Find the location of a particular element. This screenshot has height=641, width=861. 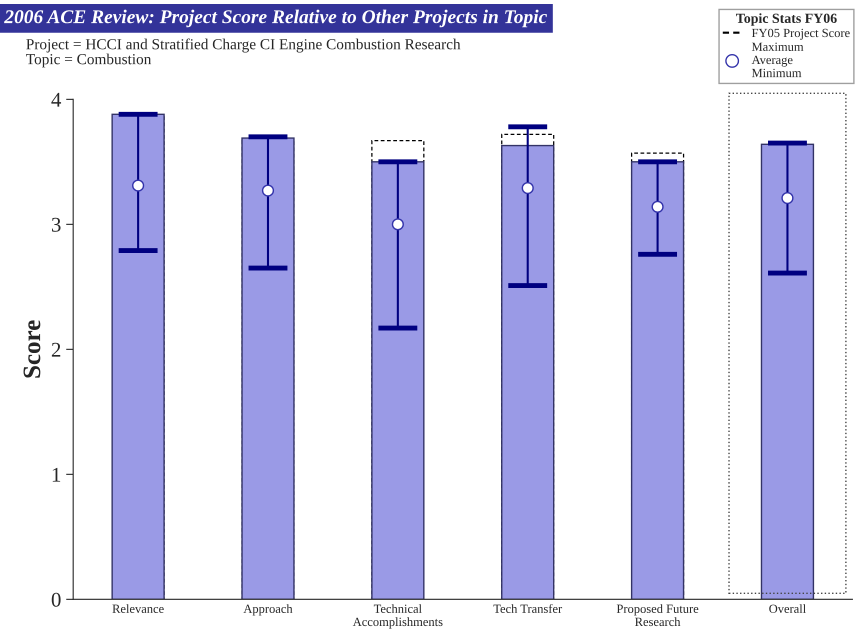

y-tick-label: 4 is located at coordinates (56, 99).